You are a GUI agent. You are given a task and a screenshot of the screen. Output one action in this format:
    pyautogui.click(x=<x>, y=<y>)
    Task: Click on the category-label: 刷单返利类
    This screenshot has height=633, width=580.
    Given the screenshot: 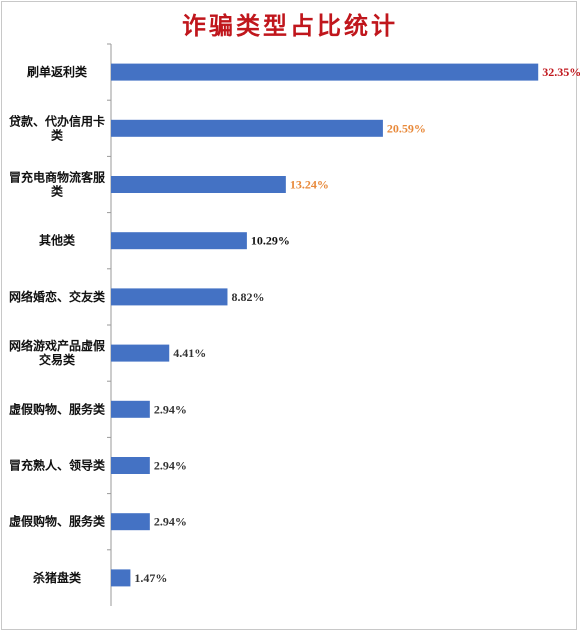 What is the action you would take?
    pyautogui.click(x=57, y=71)
    